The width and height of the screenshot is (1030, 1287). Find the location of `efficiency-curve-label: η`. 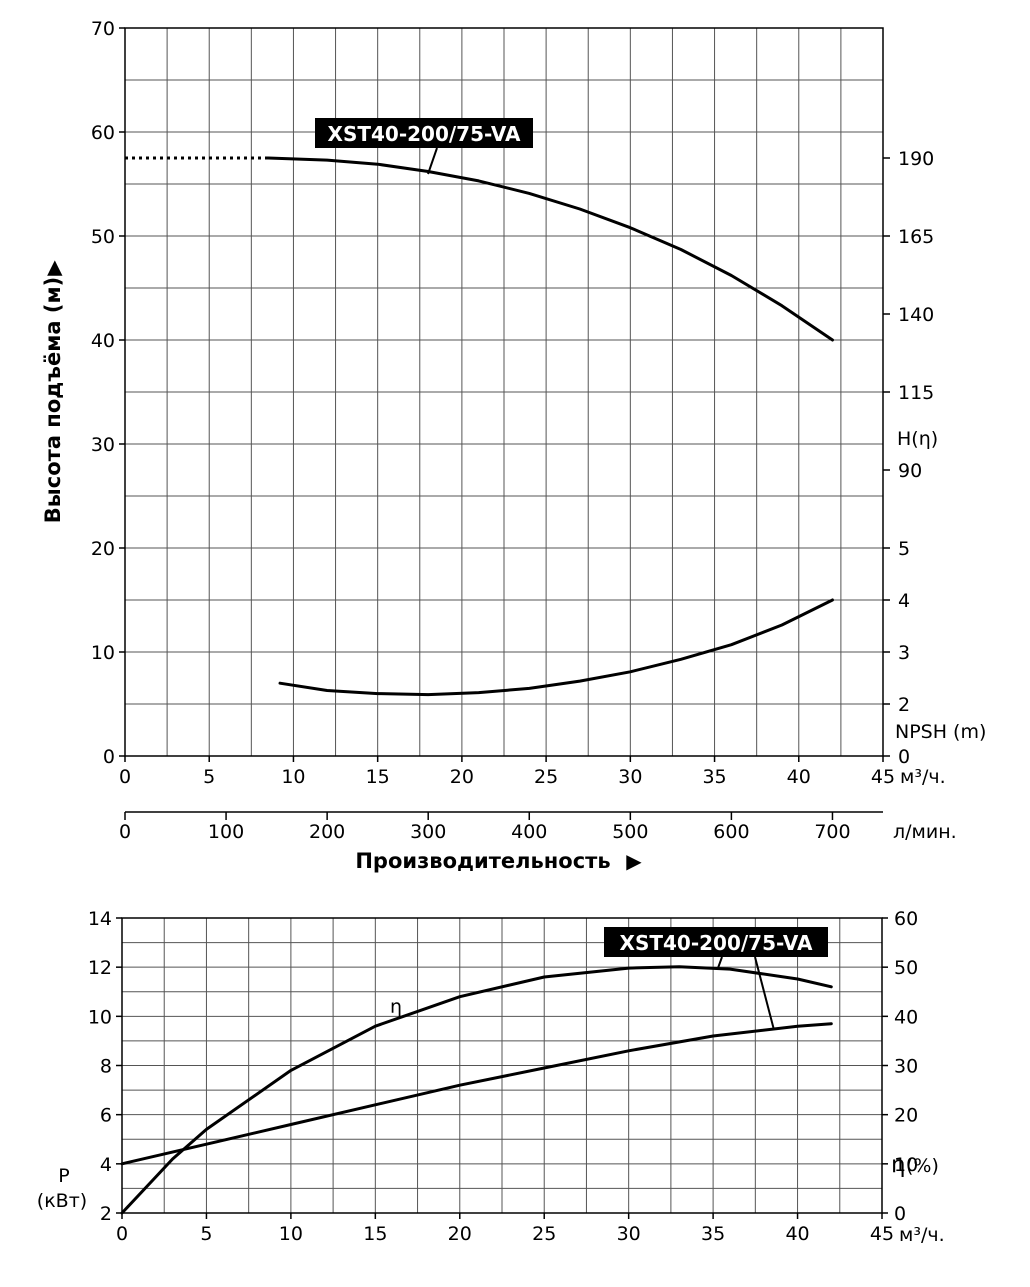

efficiency-curve-label: η is located at coordinates (396, 1007).